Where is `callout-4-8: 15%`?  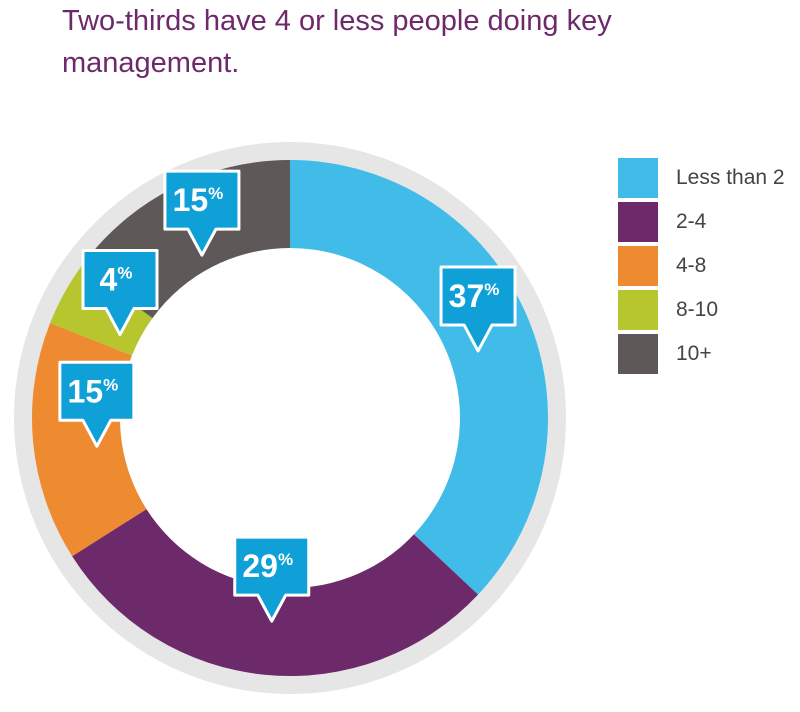
callout-4-8: 15% is located at coordinates (97, 404).